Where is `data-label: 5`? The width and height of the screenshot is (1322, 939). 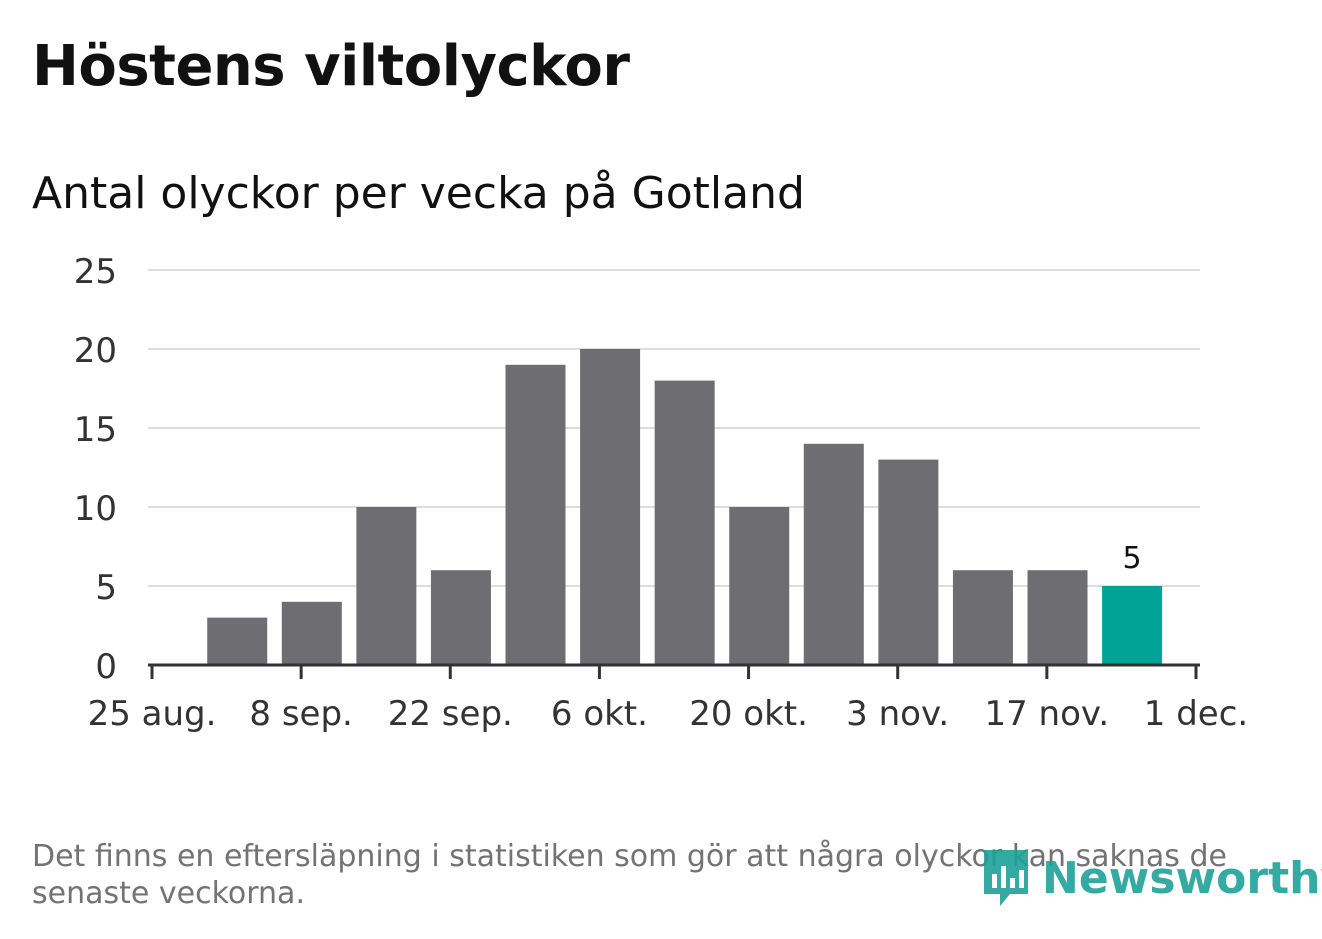
data-label: 5 is located at coordinates (1132, 558).